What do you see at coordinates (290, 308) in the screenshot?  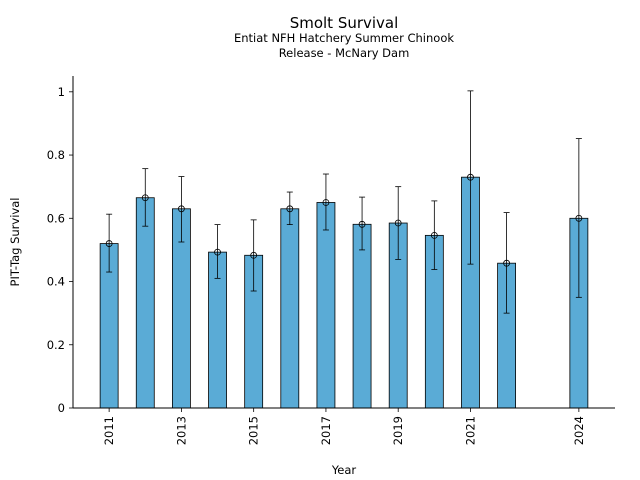 I see `bar-2016` at bounding box center [290, 308].